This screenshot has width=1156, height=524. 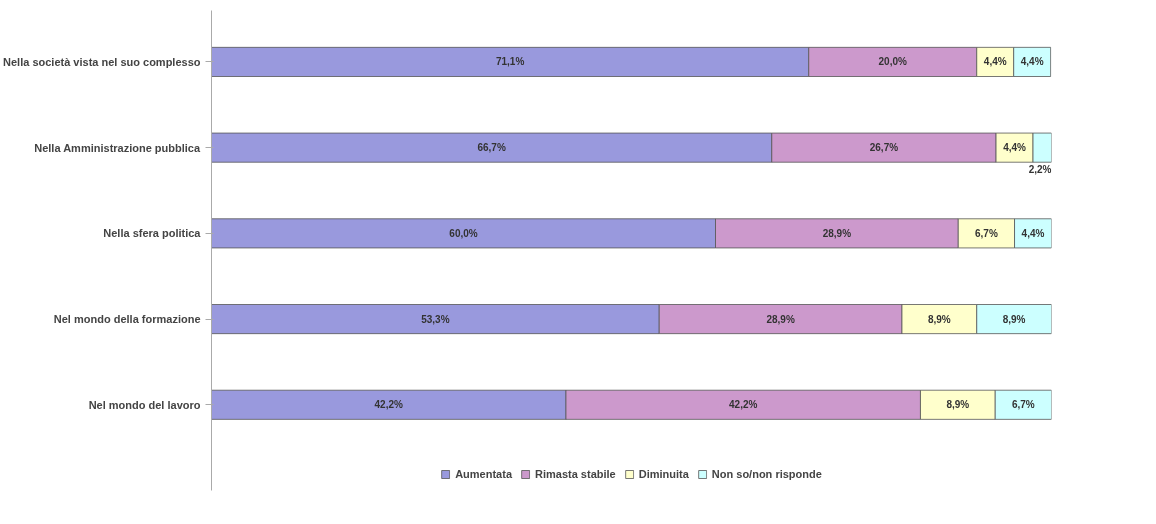 What do you see at coordinates (491, 148) in the screenshot?
I see `data-label: 66,7%` at bounding box center [491, 148].